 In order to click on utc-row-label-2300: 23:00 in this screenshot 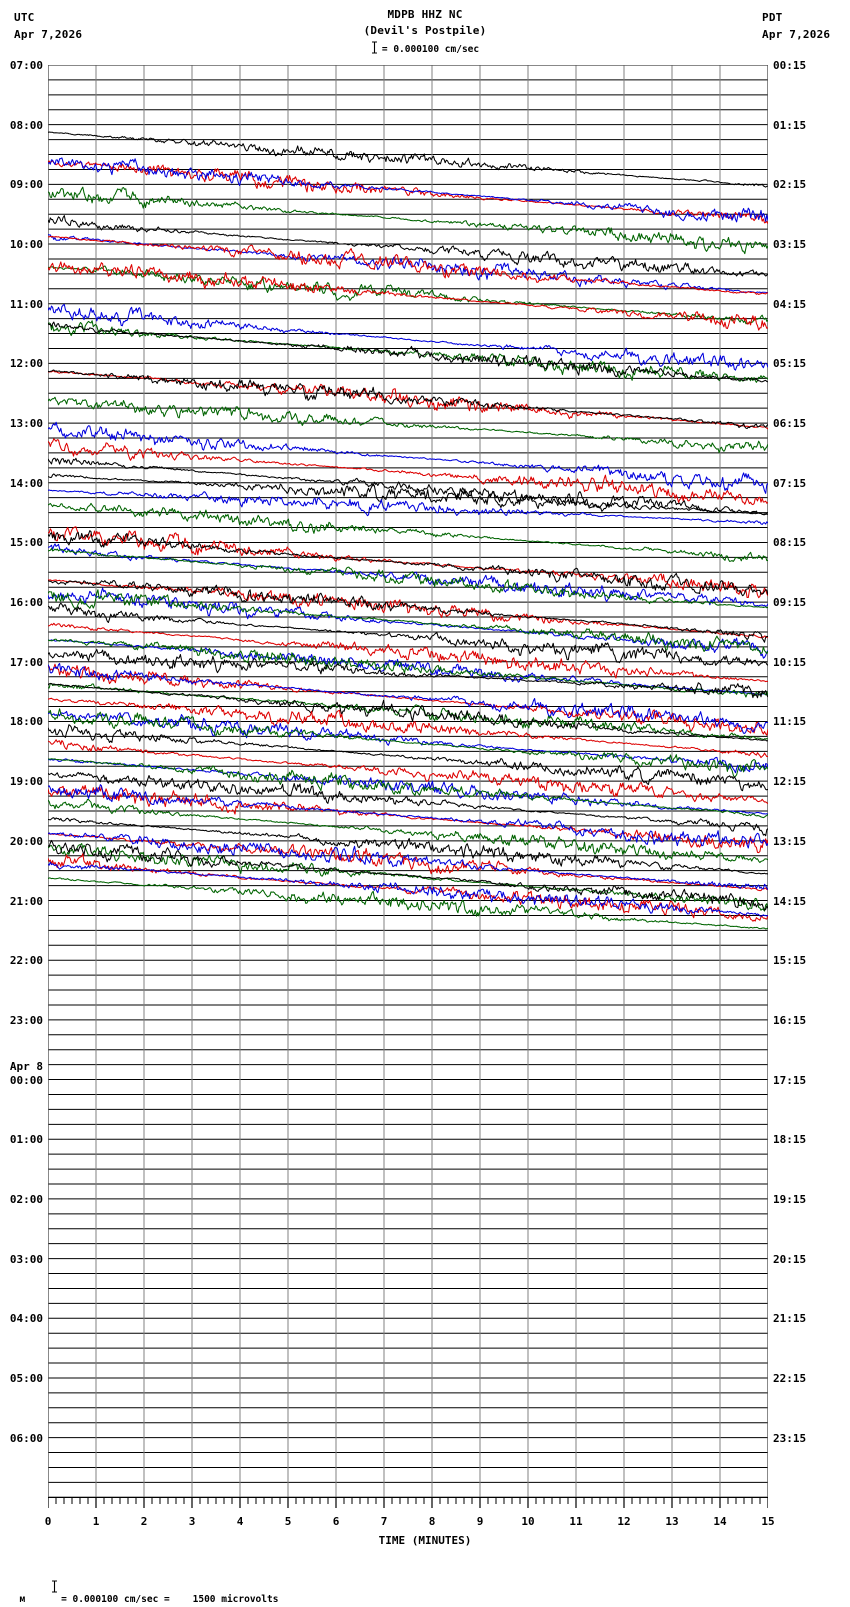, I will do `click(26, 1020)`.